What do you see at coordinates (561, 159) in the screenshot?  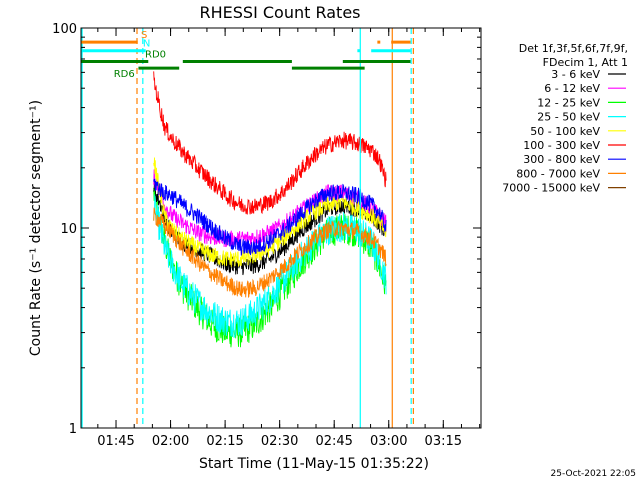 I see `legend-entry-label: 300 - 800 keV` at bounding box center [561, 159].